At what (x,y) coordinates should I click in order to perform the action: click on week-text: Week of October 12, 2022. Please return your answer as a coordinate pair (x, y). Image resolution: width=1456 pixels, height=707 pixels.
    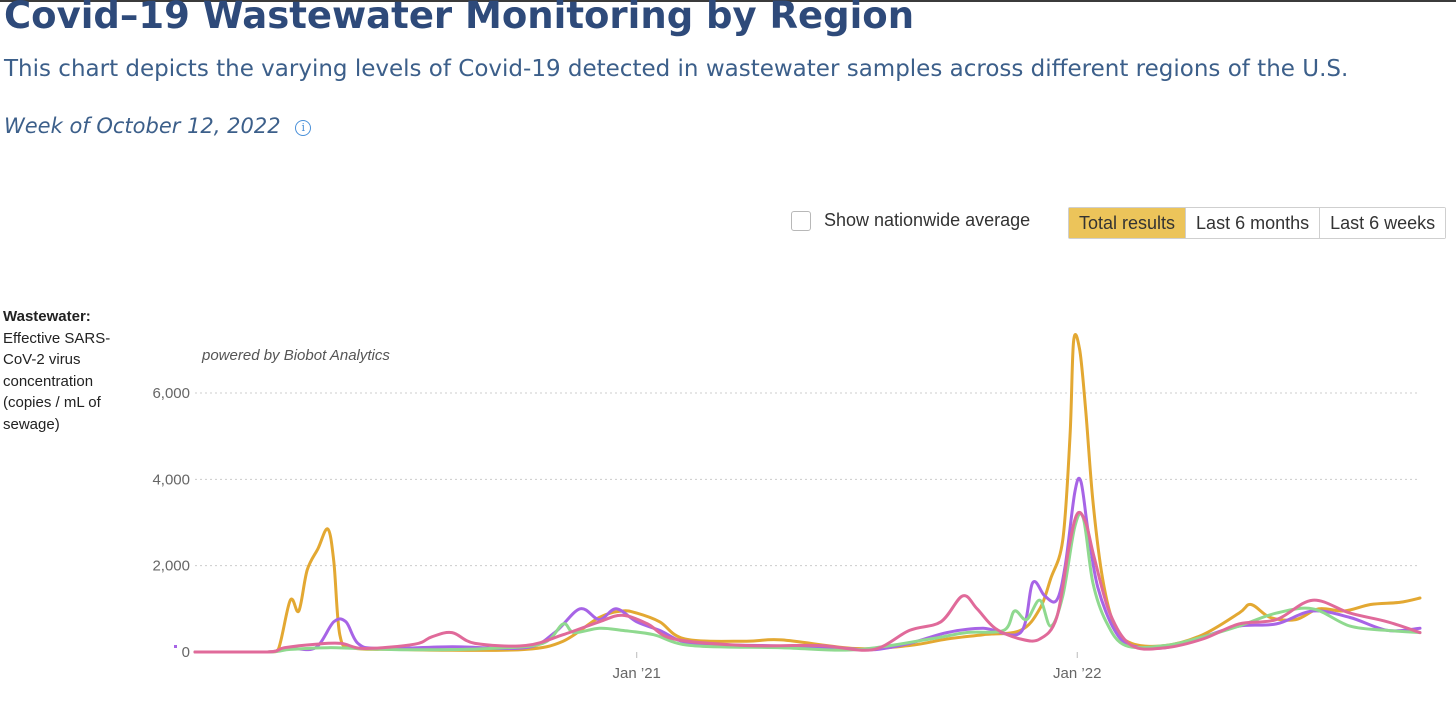
    Looking at the image, I should click on (142, 126).